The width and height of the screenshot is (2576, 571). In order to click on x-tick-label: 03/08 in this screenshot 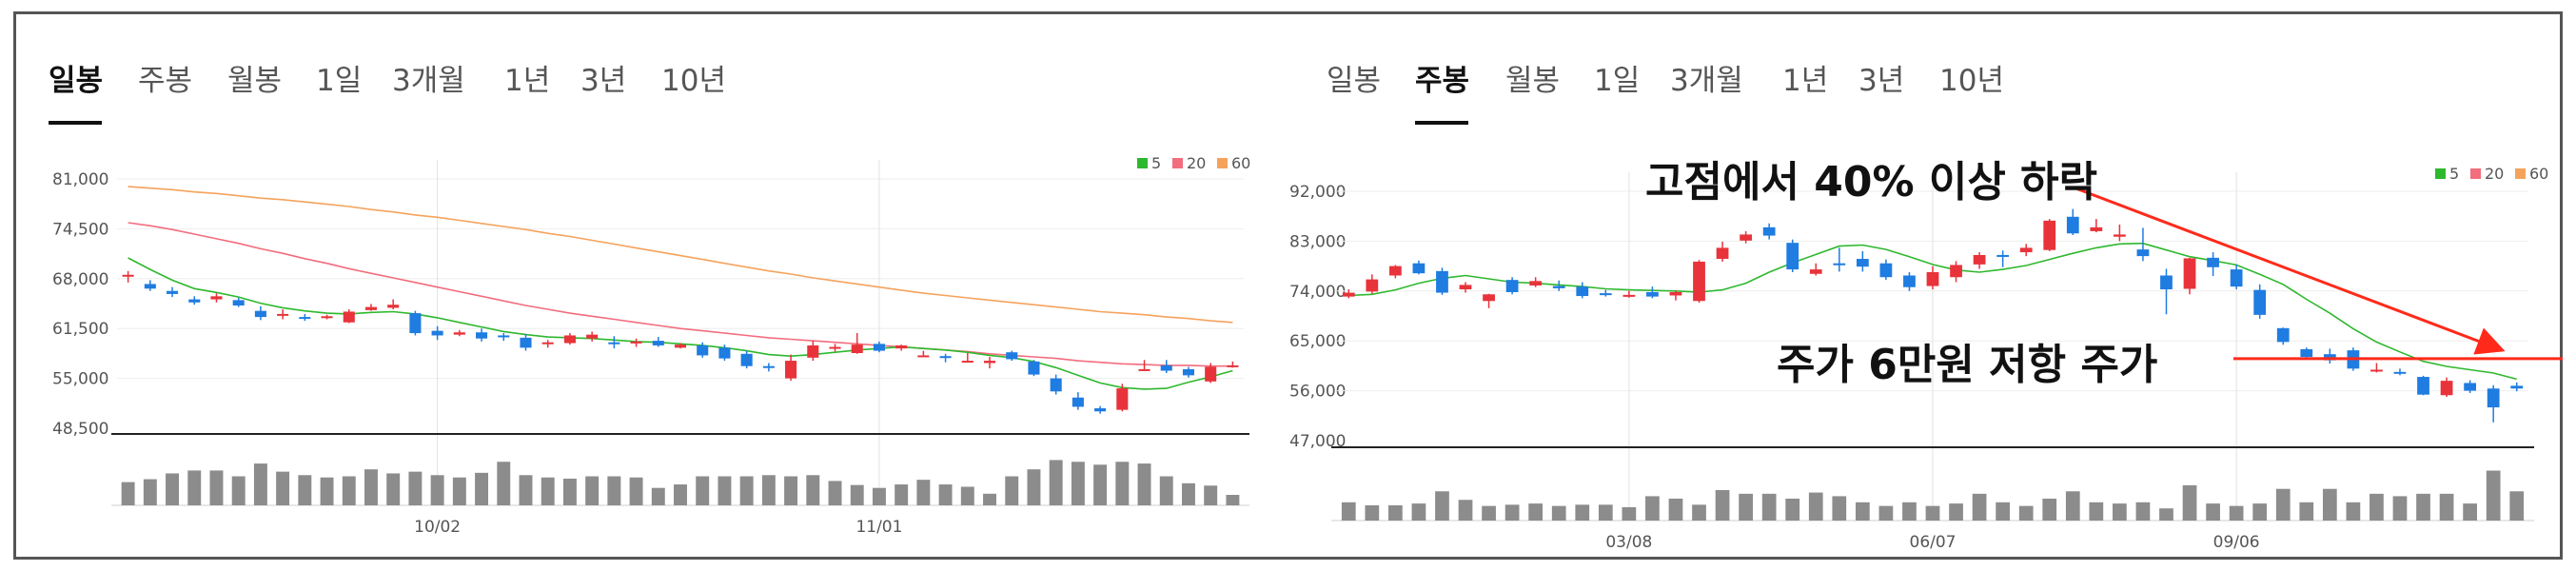, I will do `click(1628, 542)`.